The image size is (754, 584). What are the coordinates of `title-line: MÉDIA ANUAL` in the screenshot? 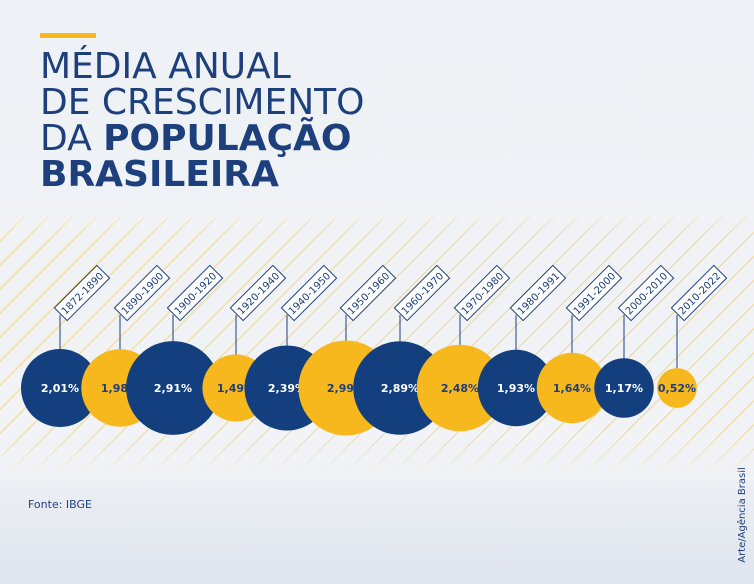 It's located at (165, 66).